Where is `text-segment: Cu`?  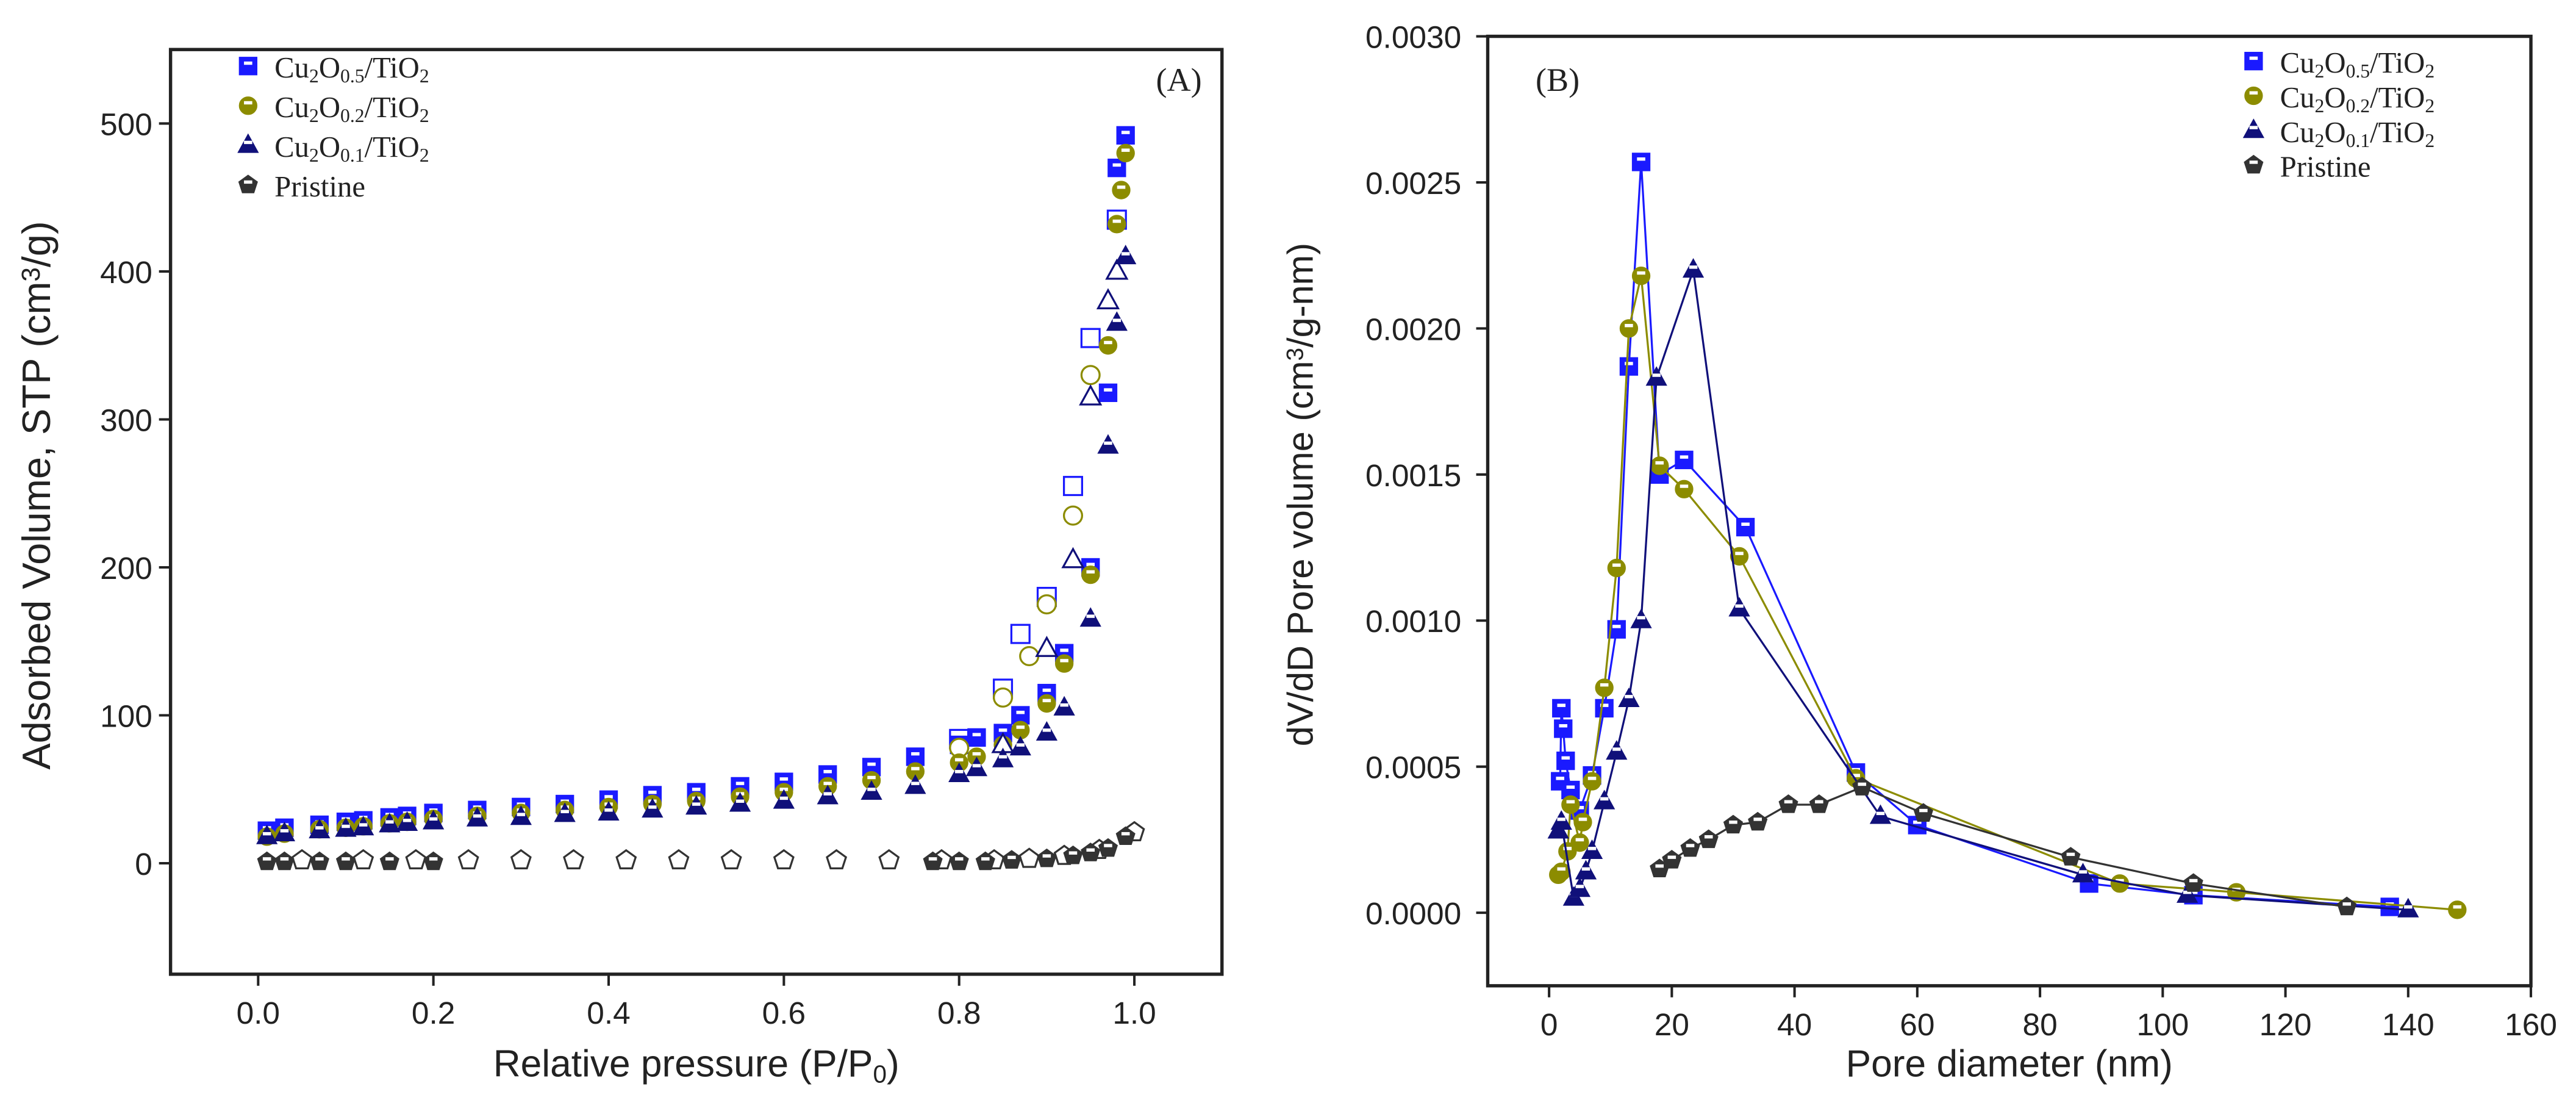
text-segment: Cu is located at coordinates (291, 107).